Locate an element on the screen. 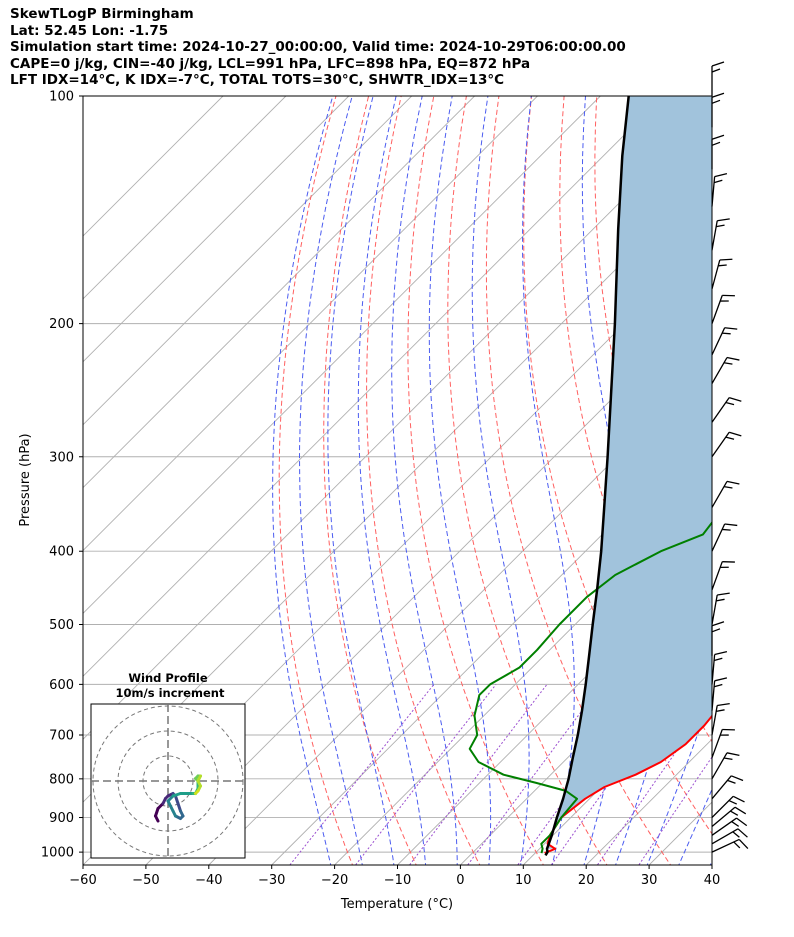 This screenshot has width=794, height=937. x-tick-label: 20 is located at coordinates (586, 880).